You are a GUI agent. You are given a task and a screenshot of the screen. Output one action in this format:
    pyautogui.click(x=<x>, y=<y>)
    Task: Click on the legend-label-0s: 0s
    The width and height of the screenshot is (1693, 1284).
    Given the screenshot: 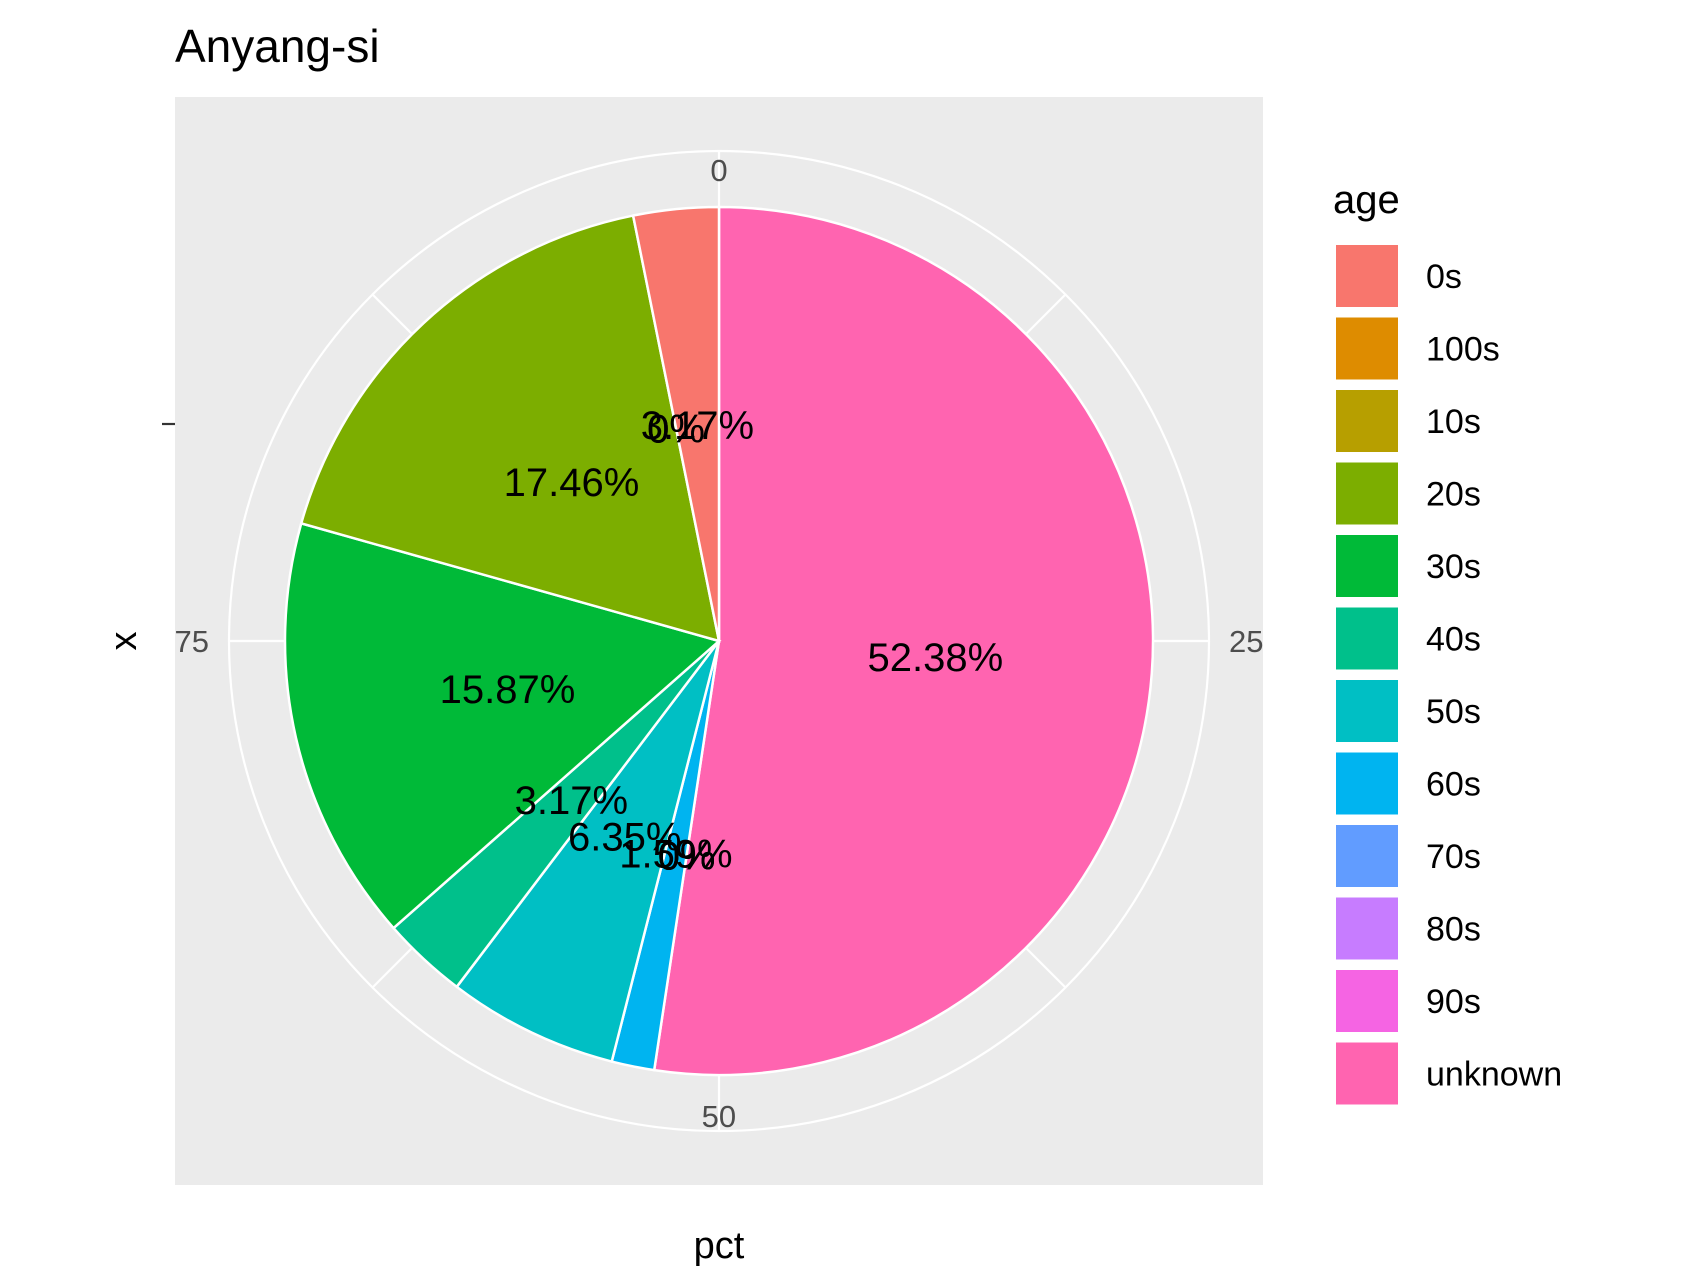 What is the action you would take?
    pyautogui.click(x=1444, y=277)
    